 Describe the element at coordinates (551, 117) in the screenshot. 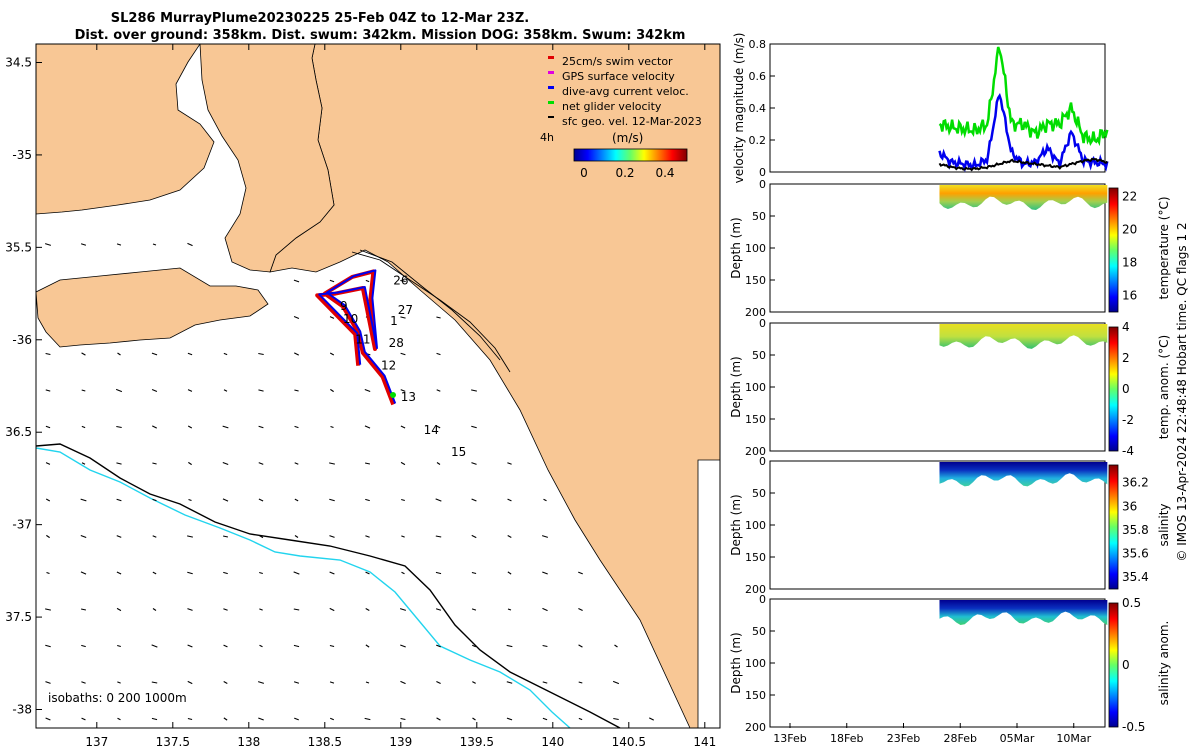

I see `legend-swatch-sfc` at that location.